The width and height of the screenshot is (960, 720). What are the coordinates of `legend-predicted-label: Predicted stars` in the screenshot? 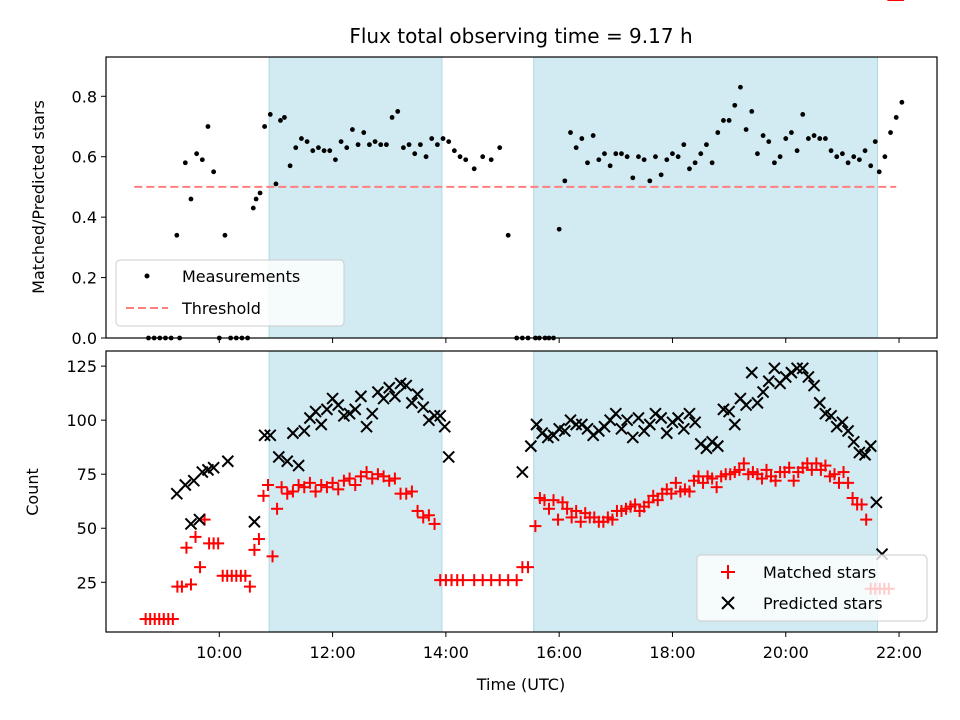 It's located at (823, 603).